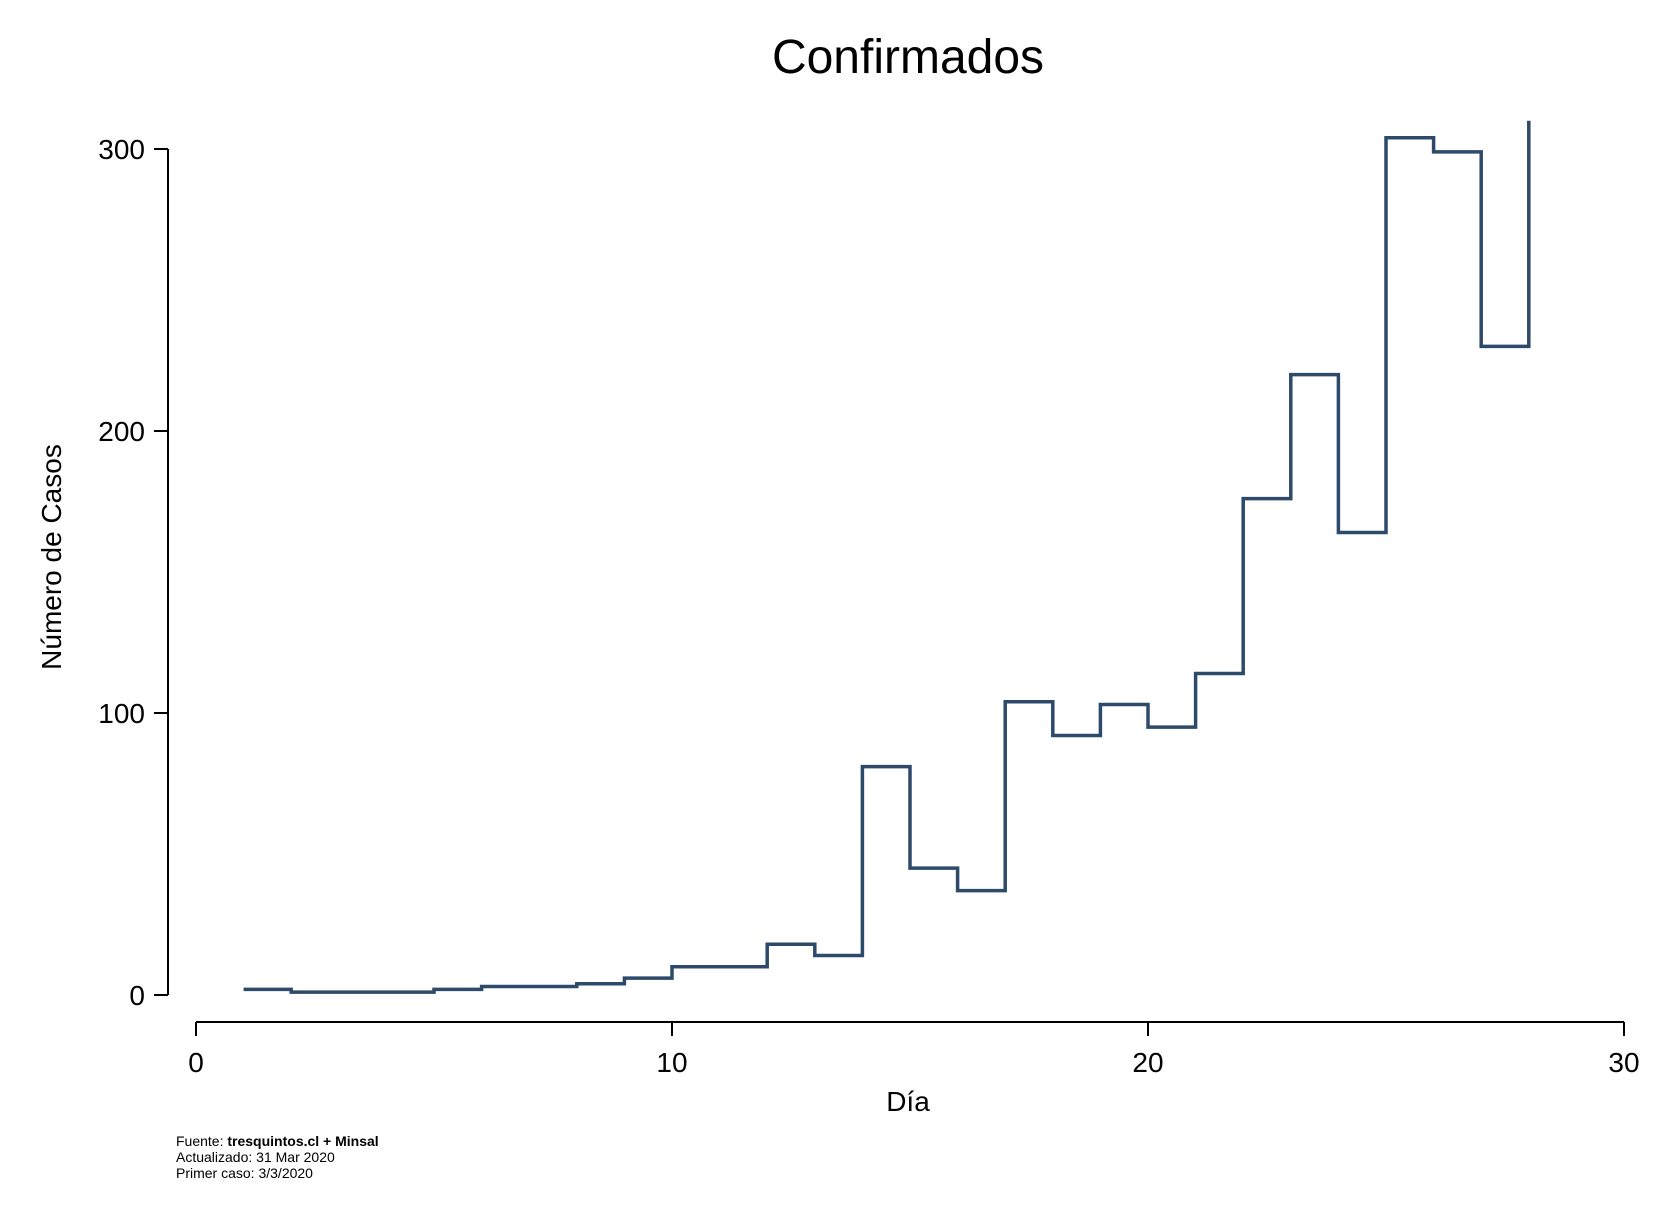 The height and width of the screenshot is (1214, 1670). What do you see at coordinates (121, 431) in the screenshot?
I see `y-tick-label: 200` at bounding box center [121, 431].